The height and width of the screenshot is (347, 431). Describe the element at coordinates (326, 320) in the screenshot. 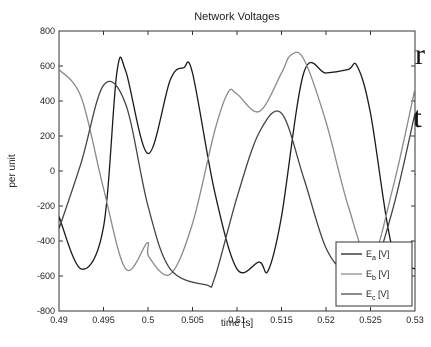

I see `x-tick-label: 0.52` at that location.